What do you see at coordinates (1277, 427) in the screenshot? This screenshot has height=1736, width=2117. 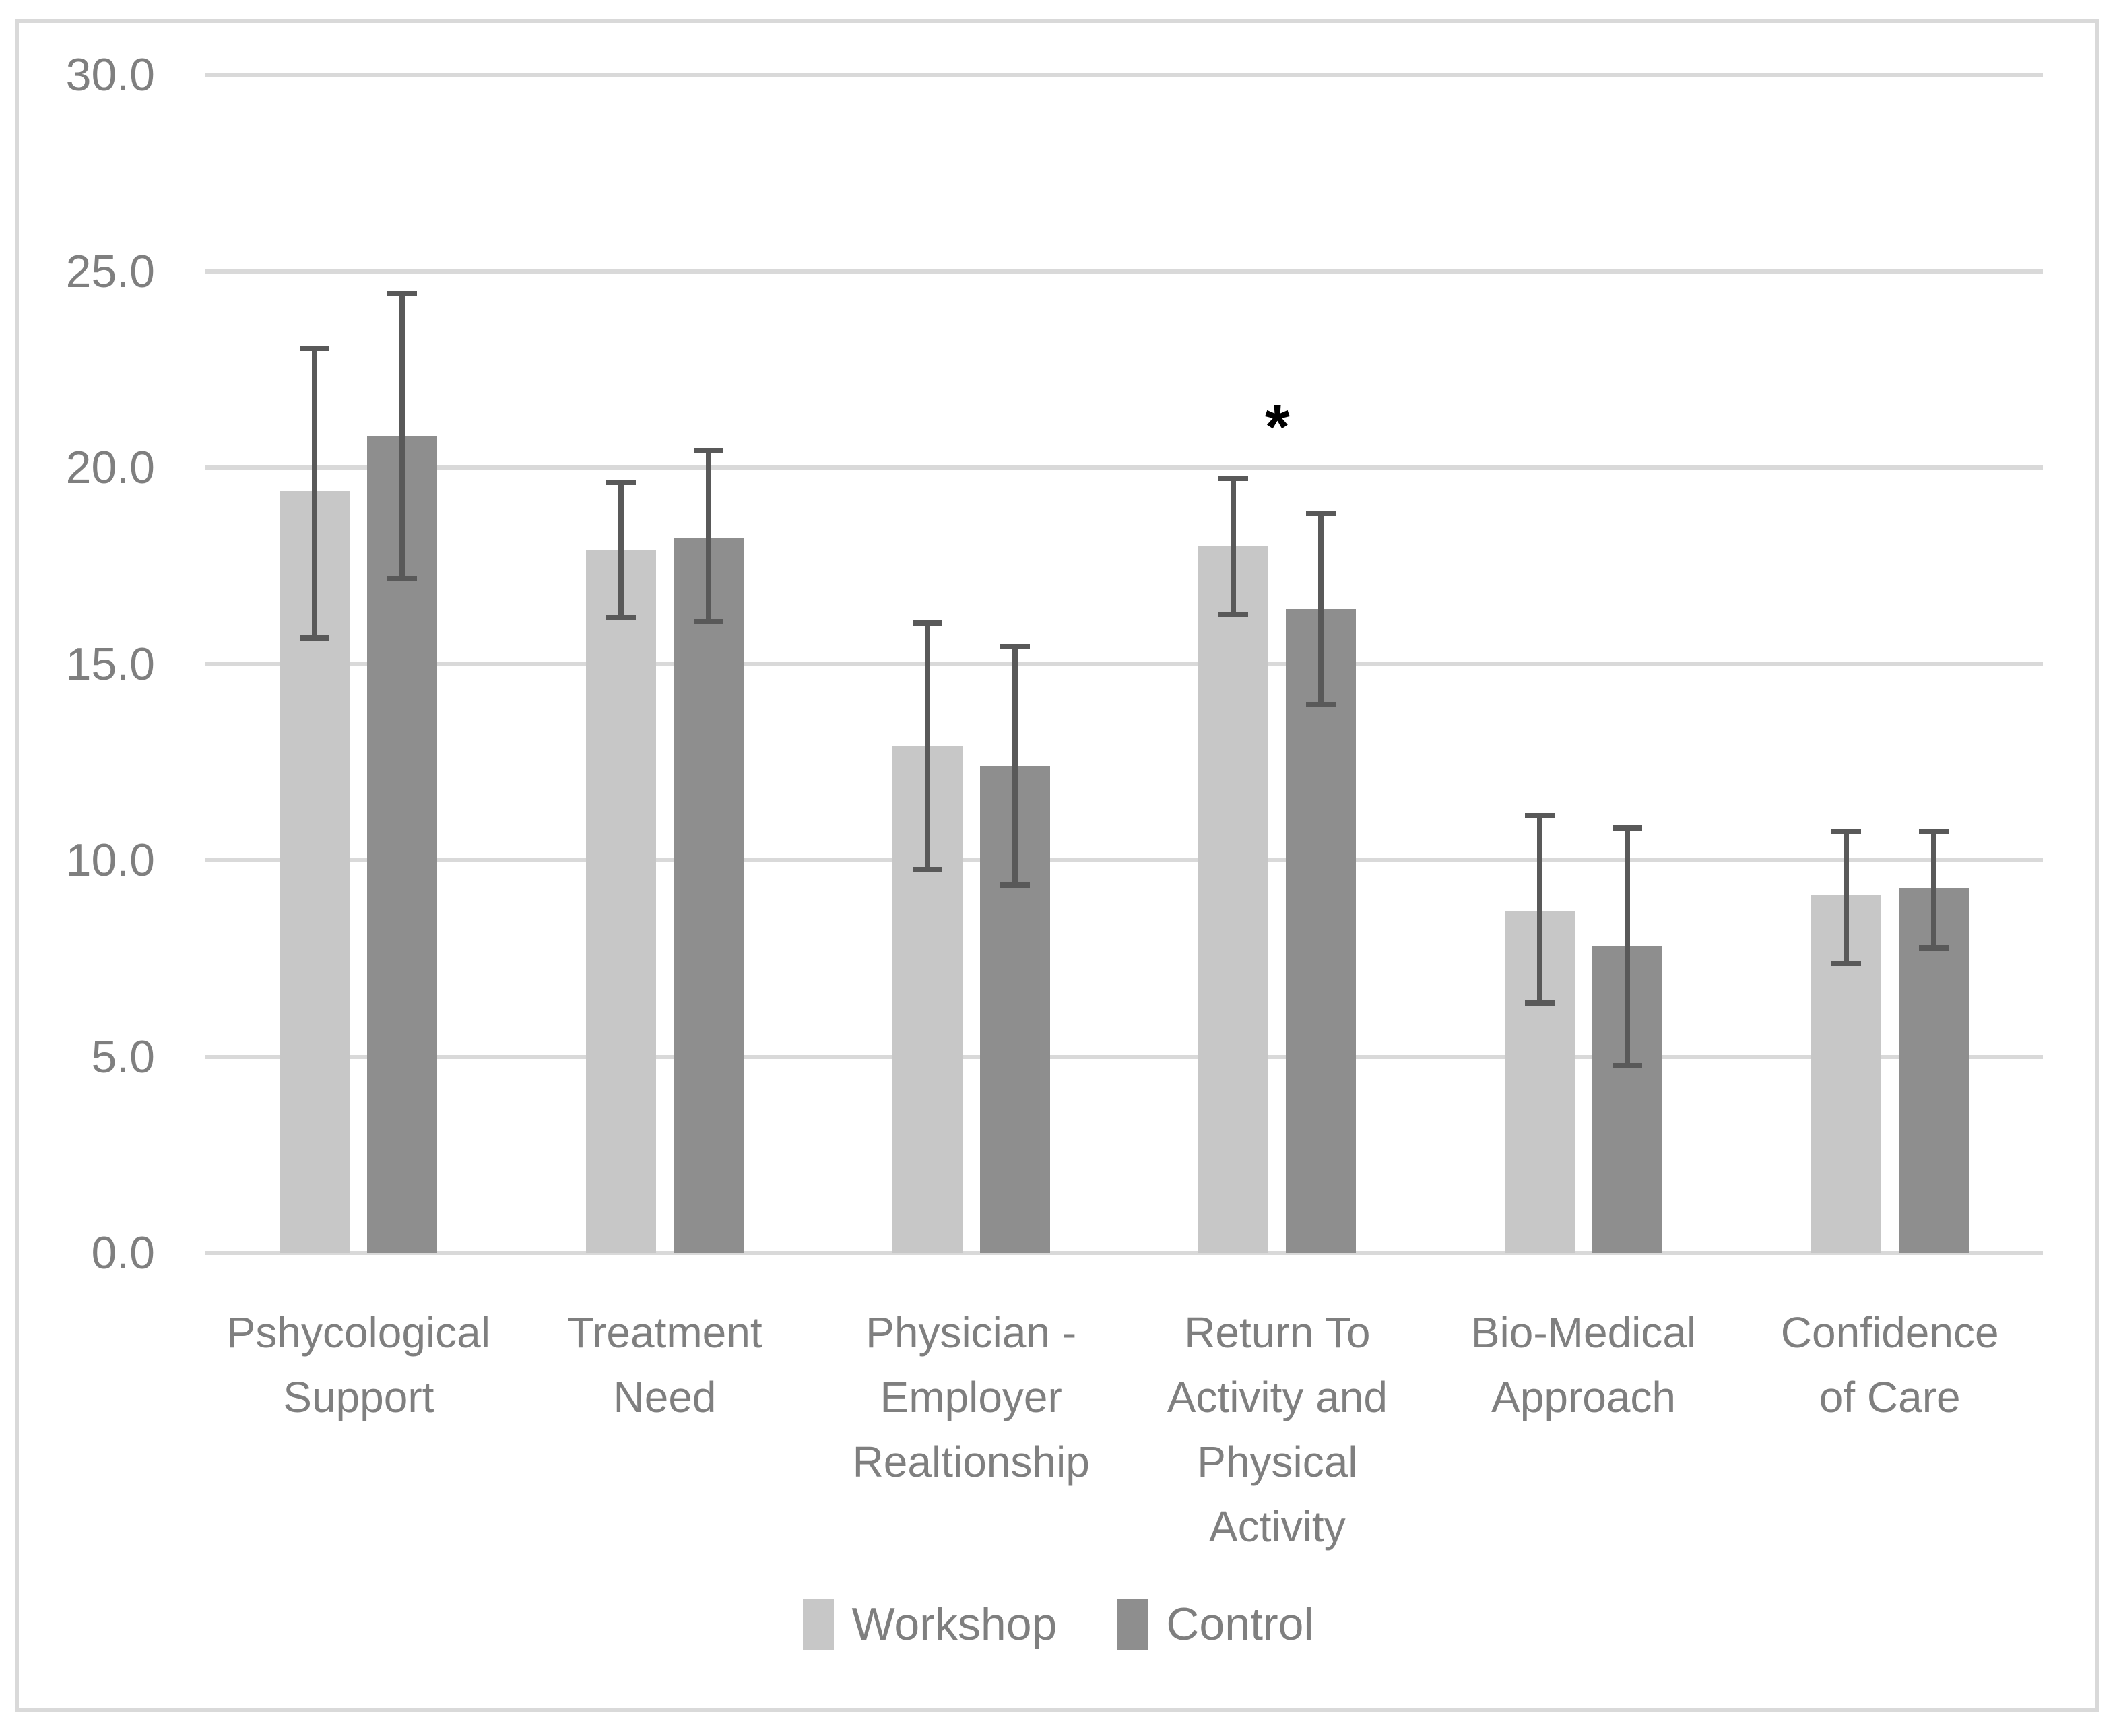 I see `significance-asterisk: *` at bounding box center [1277, 427].